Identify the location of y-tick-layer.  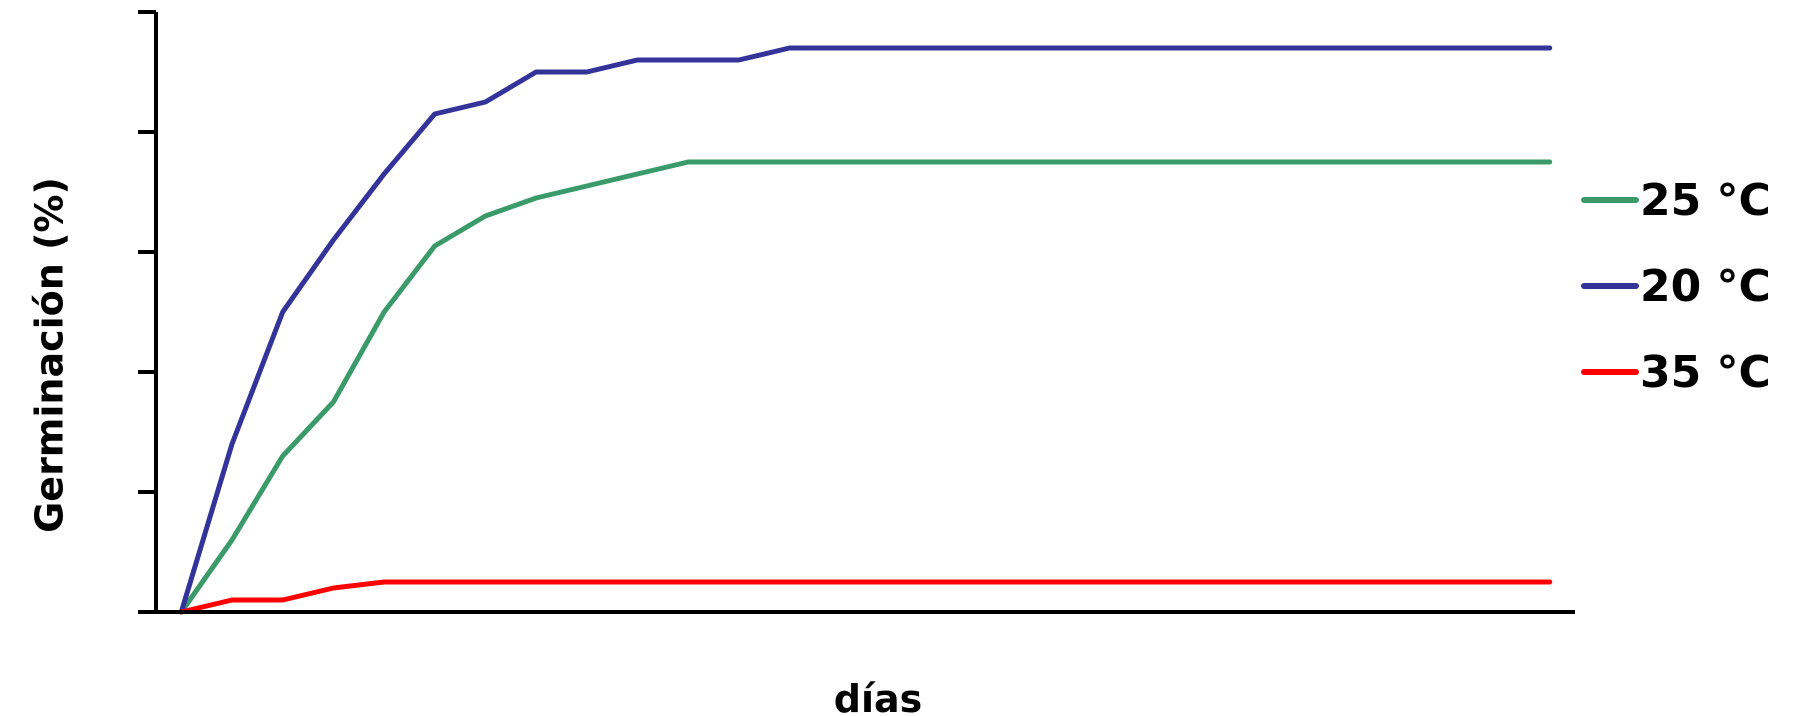
(147, 312).